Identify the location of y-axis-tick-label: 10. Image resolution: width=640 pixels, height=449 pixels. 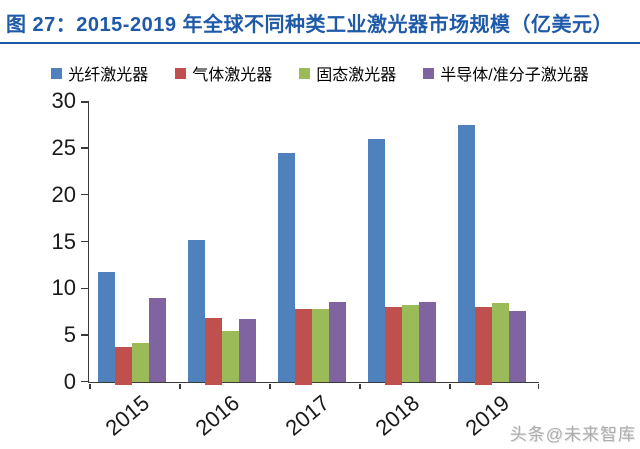
(63, 288).